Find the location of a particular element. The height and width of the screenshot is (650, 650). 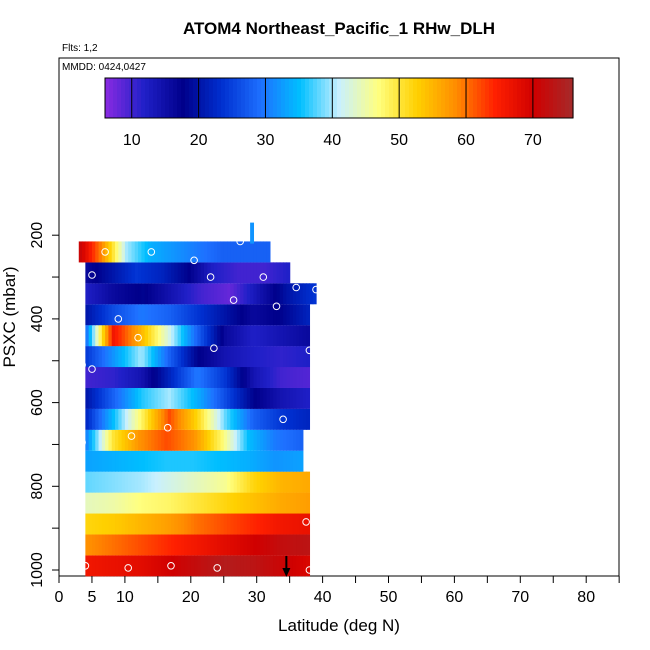

x-axis-label: Latitude (deg N) is located at coordinates (339, 625).